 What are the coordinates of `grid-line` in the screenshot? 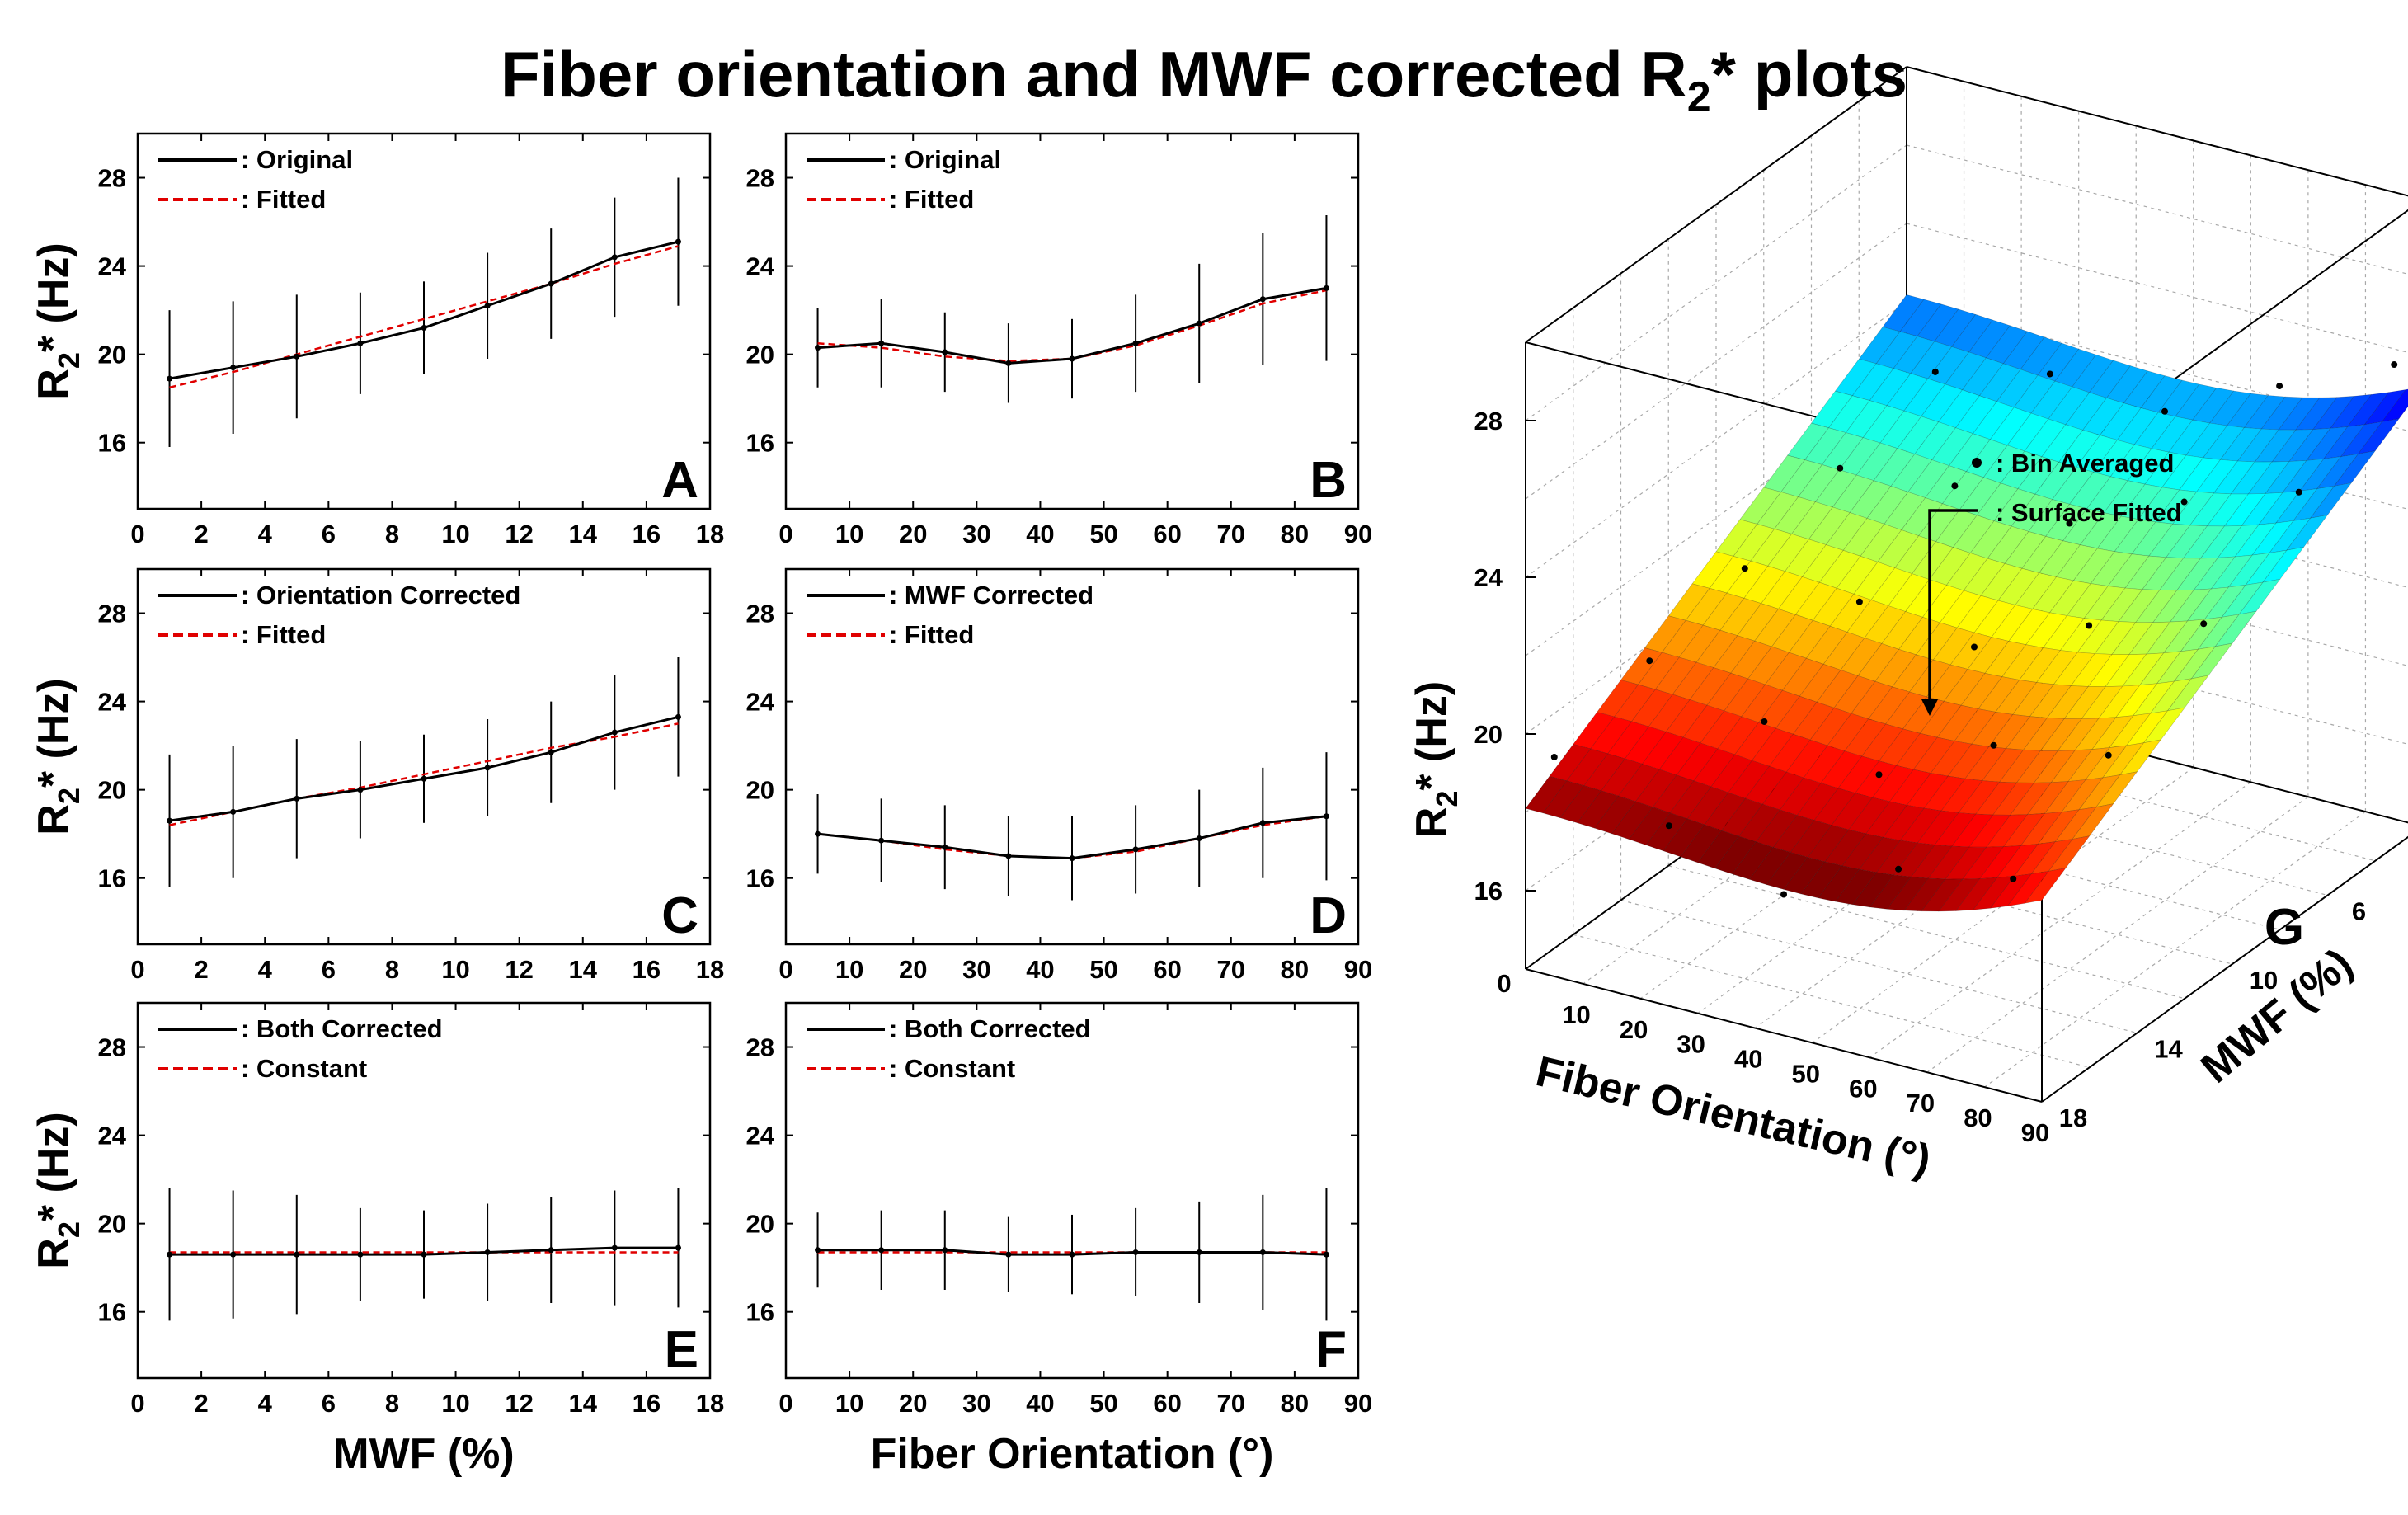 It's located at (2157, 209).